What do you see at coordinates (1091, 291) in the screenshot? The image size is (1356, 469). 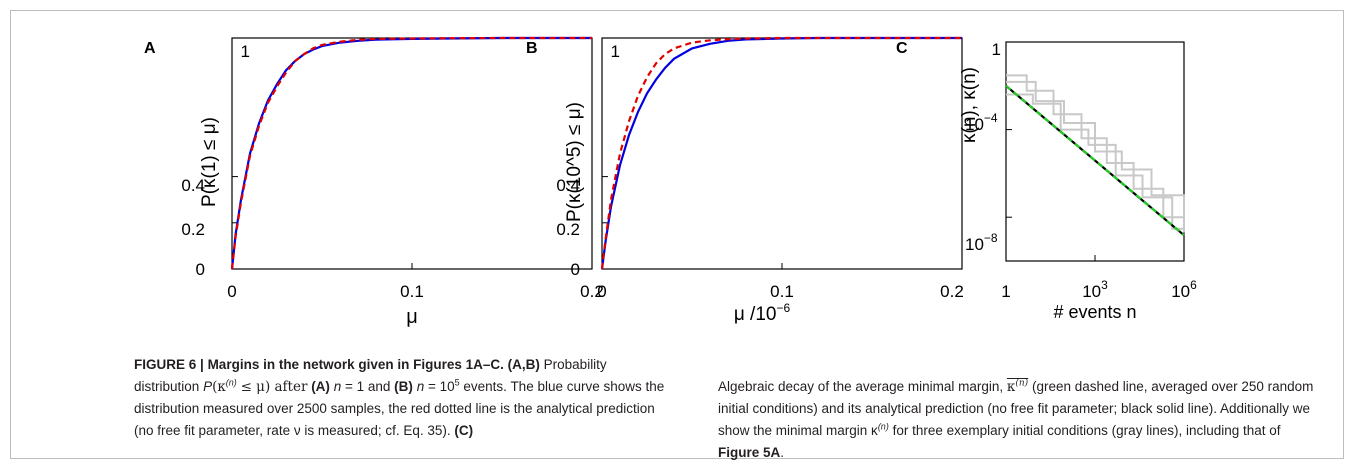 I see `panel-c-xtick-1-base: 10` at bounding box center [1091, 291].